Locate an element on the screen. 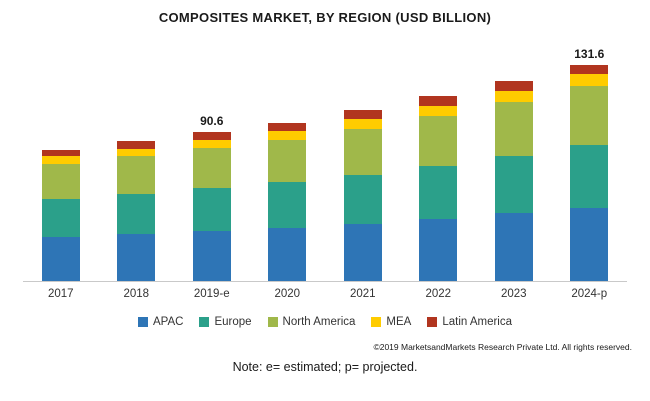 The width and height of the screenshot is (650, 401). x-tick-label: 2024-p is located at coordinates (589, 294).